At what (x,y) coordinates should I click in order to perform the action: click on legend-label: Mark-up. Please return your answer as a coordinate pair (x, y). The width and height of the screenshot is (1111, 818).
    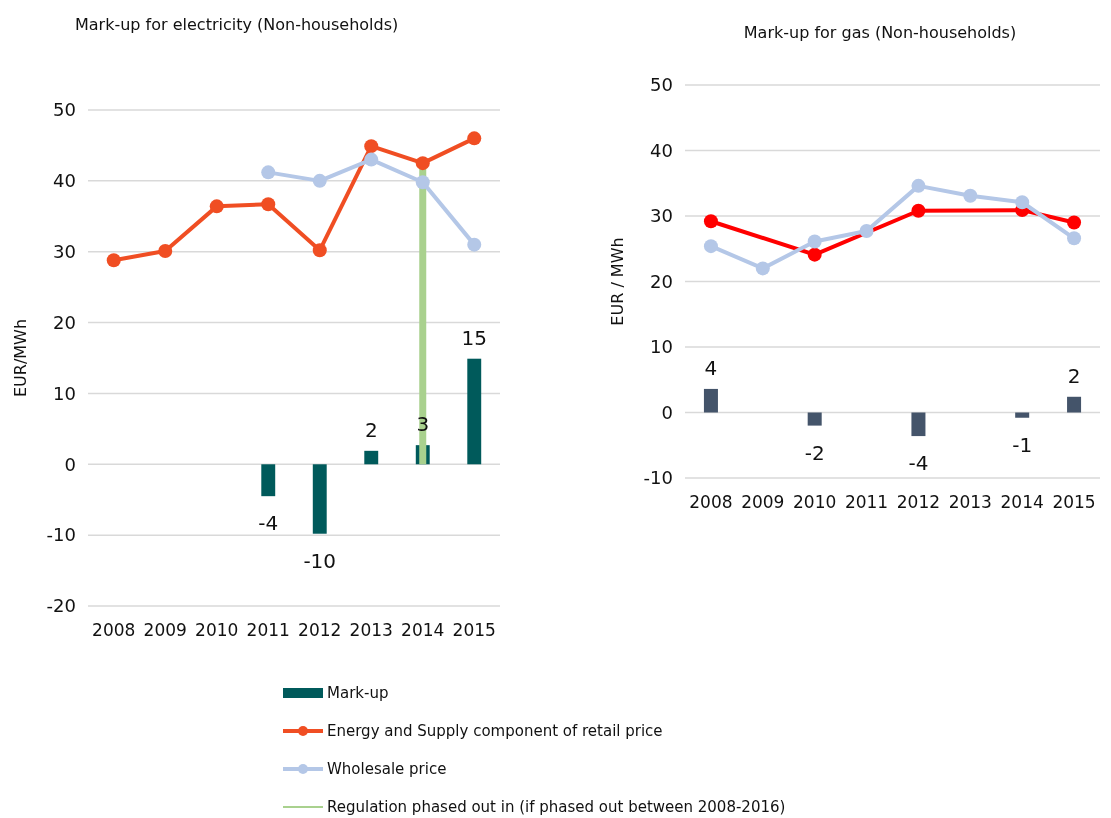
    Looking at the image, I should click on (358, 693).